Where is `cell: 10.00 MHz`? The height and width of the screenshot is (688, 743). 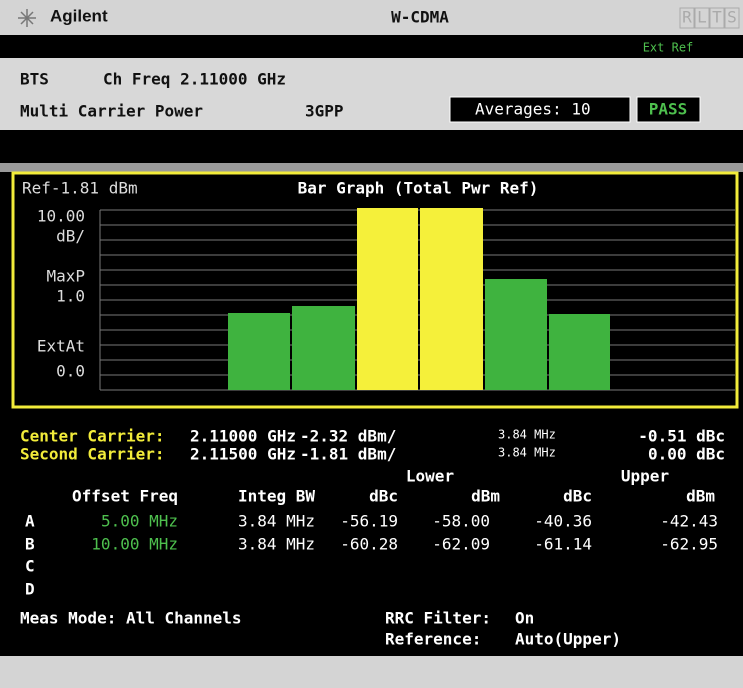
cell: 10.00 MHz is located at coordinates (134, 544).